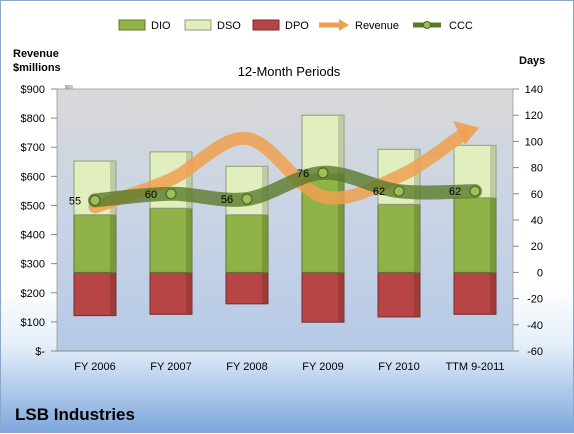 The width and height of the screenshot is (574, 434). Describe the element at coordinates (161, 26) in the screenshot. I see `legend-label-dio: DIO` at that location.